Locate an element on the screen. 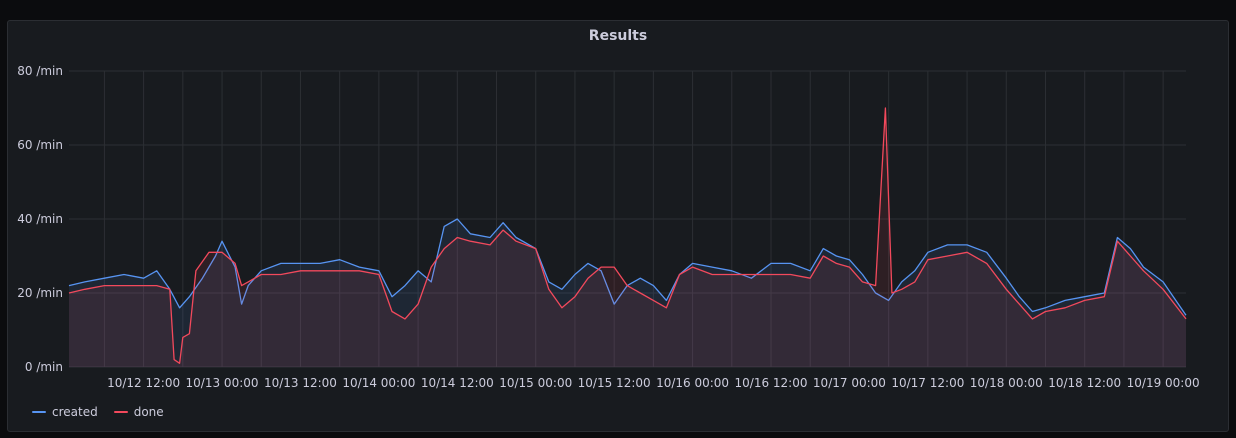  y-tick-label: 0 /min is located at coordinates (44, 367).